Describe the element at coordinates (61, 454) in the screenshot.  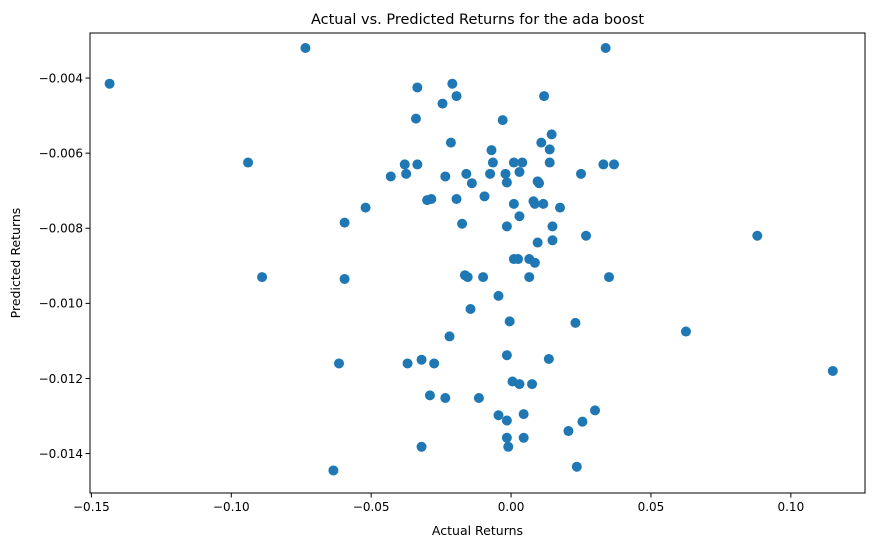
I see `y-tick-label: −0.014` at that location.